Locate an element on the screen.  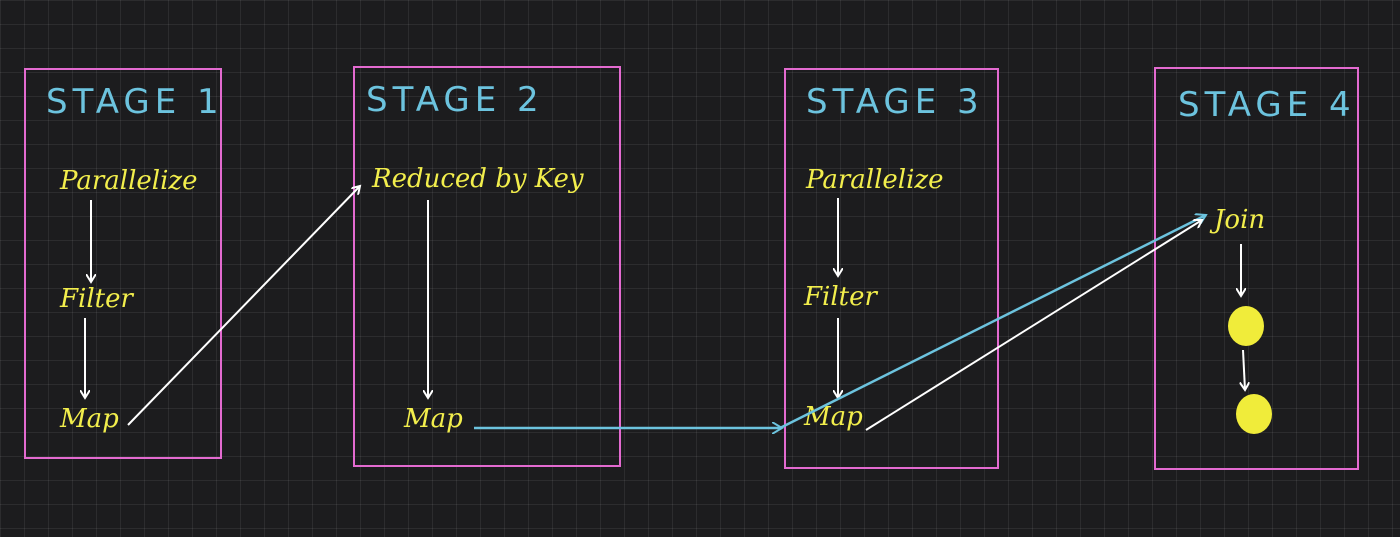
stage-2-node-reduced-by-key: Reduced by Key is located at coordinates (478, 179).